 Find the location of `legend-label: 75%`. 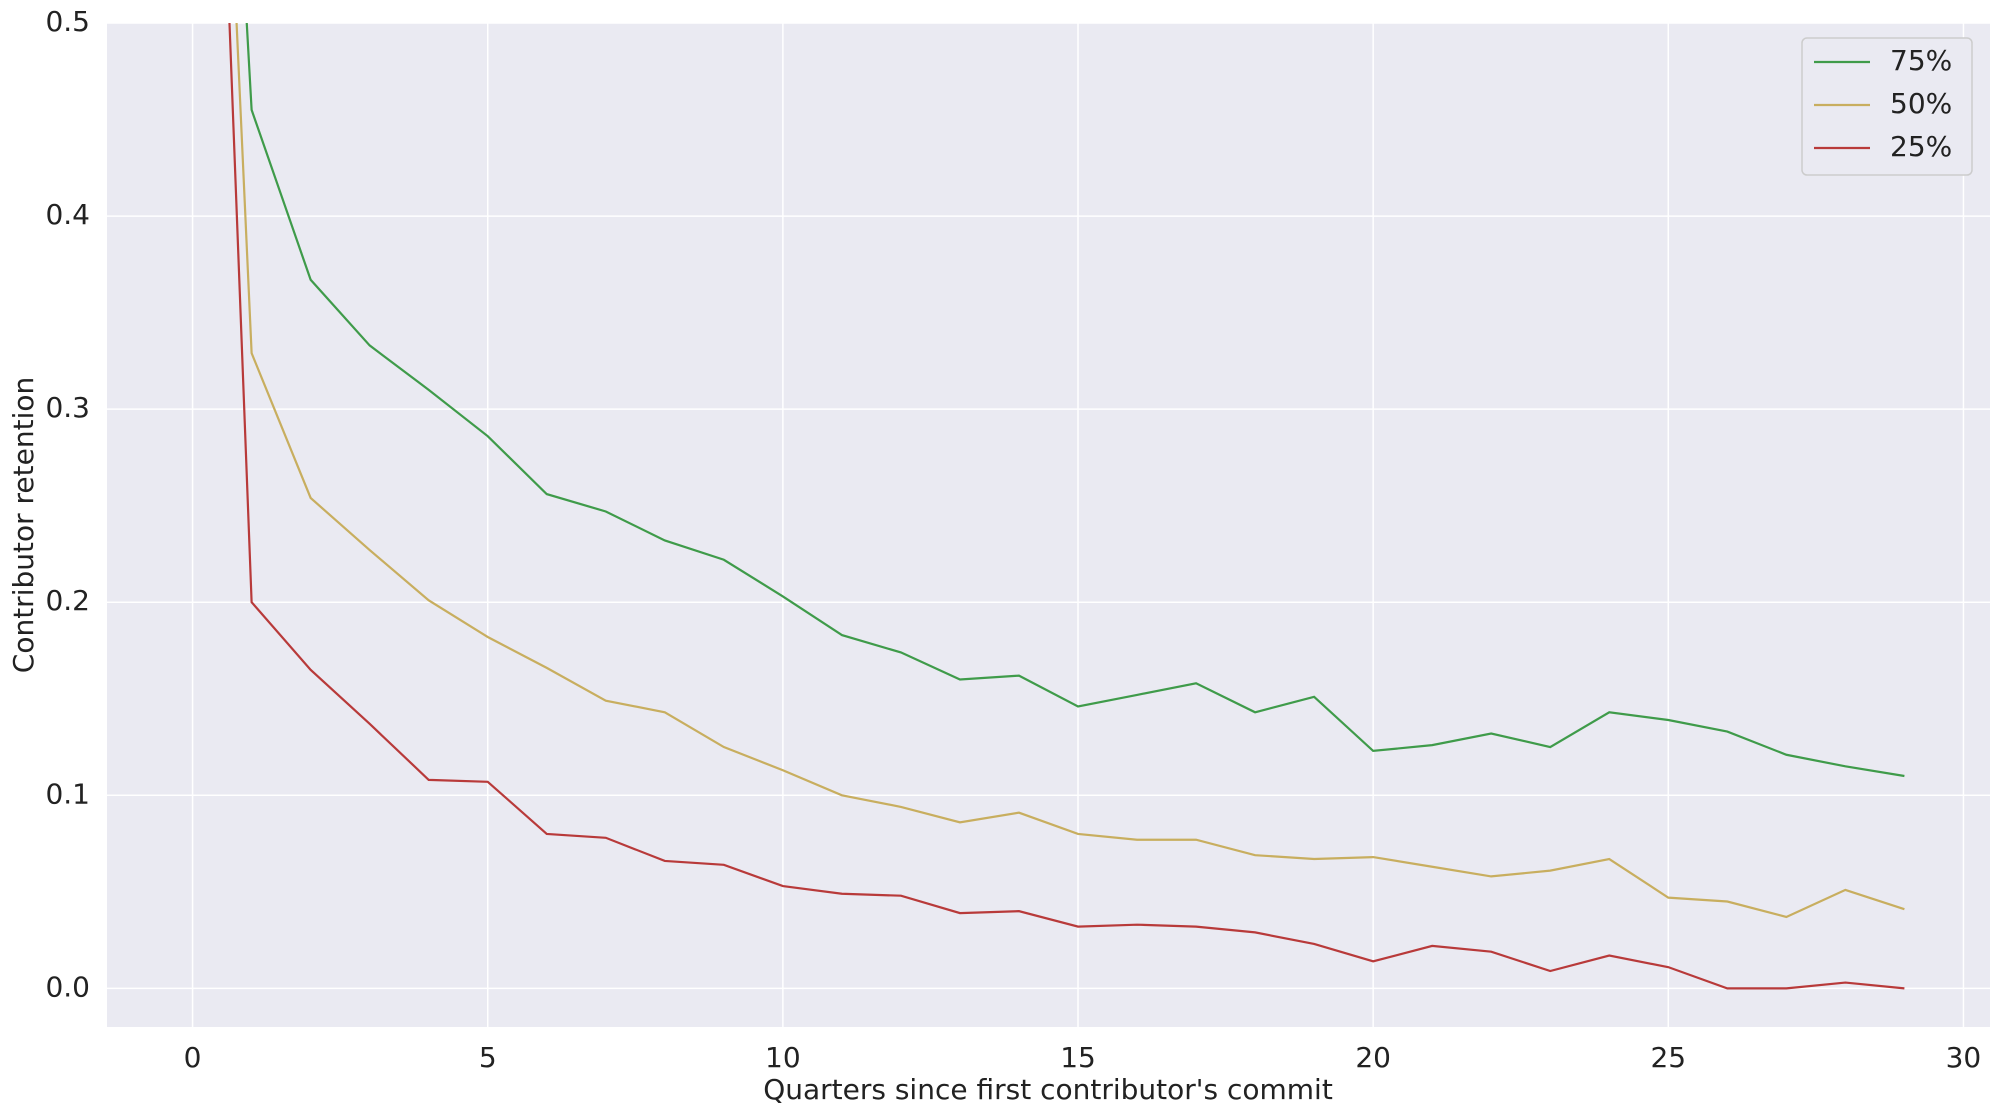

legend-label: 75% is located at coordinates (1921, 60).